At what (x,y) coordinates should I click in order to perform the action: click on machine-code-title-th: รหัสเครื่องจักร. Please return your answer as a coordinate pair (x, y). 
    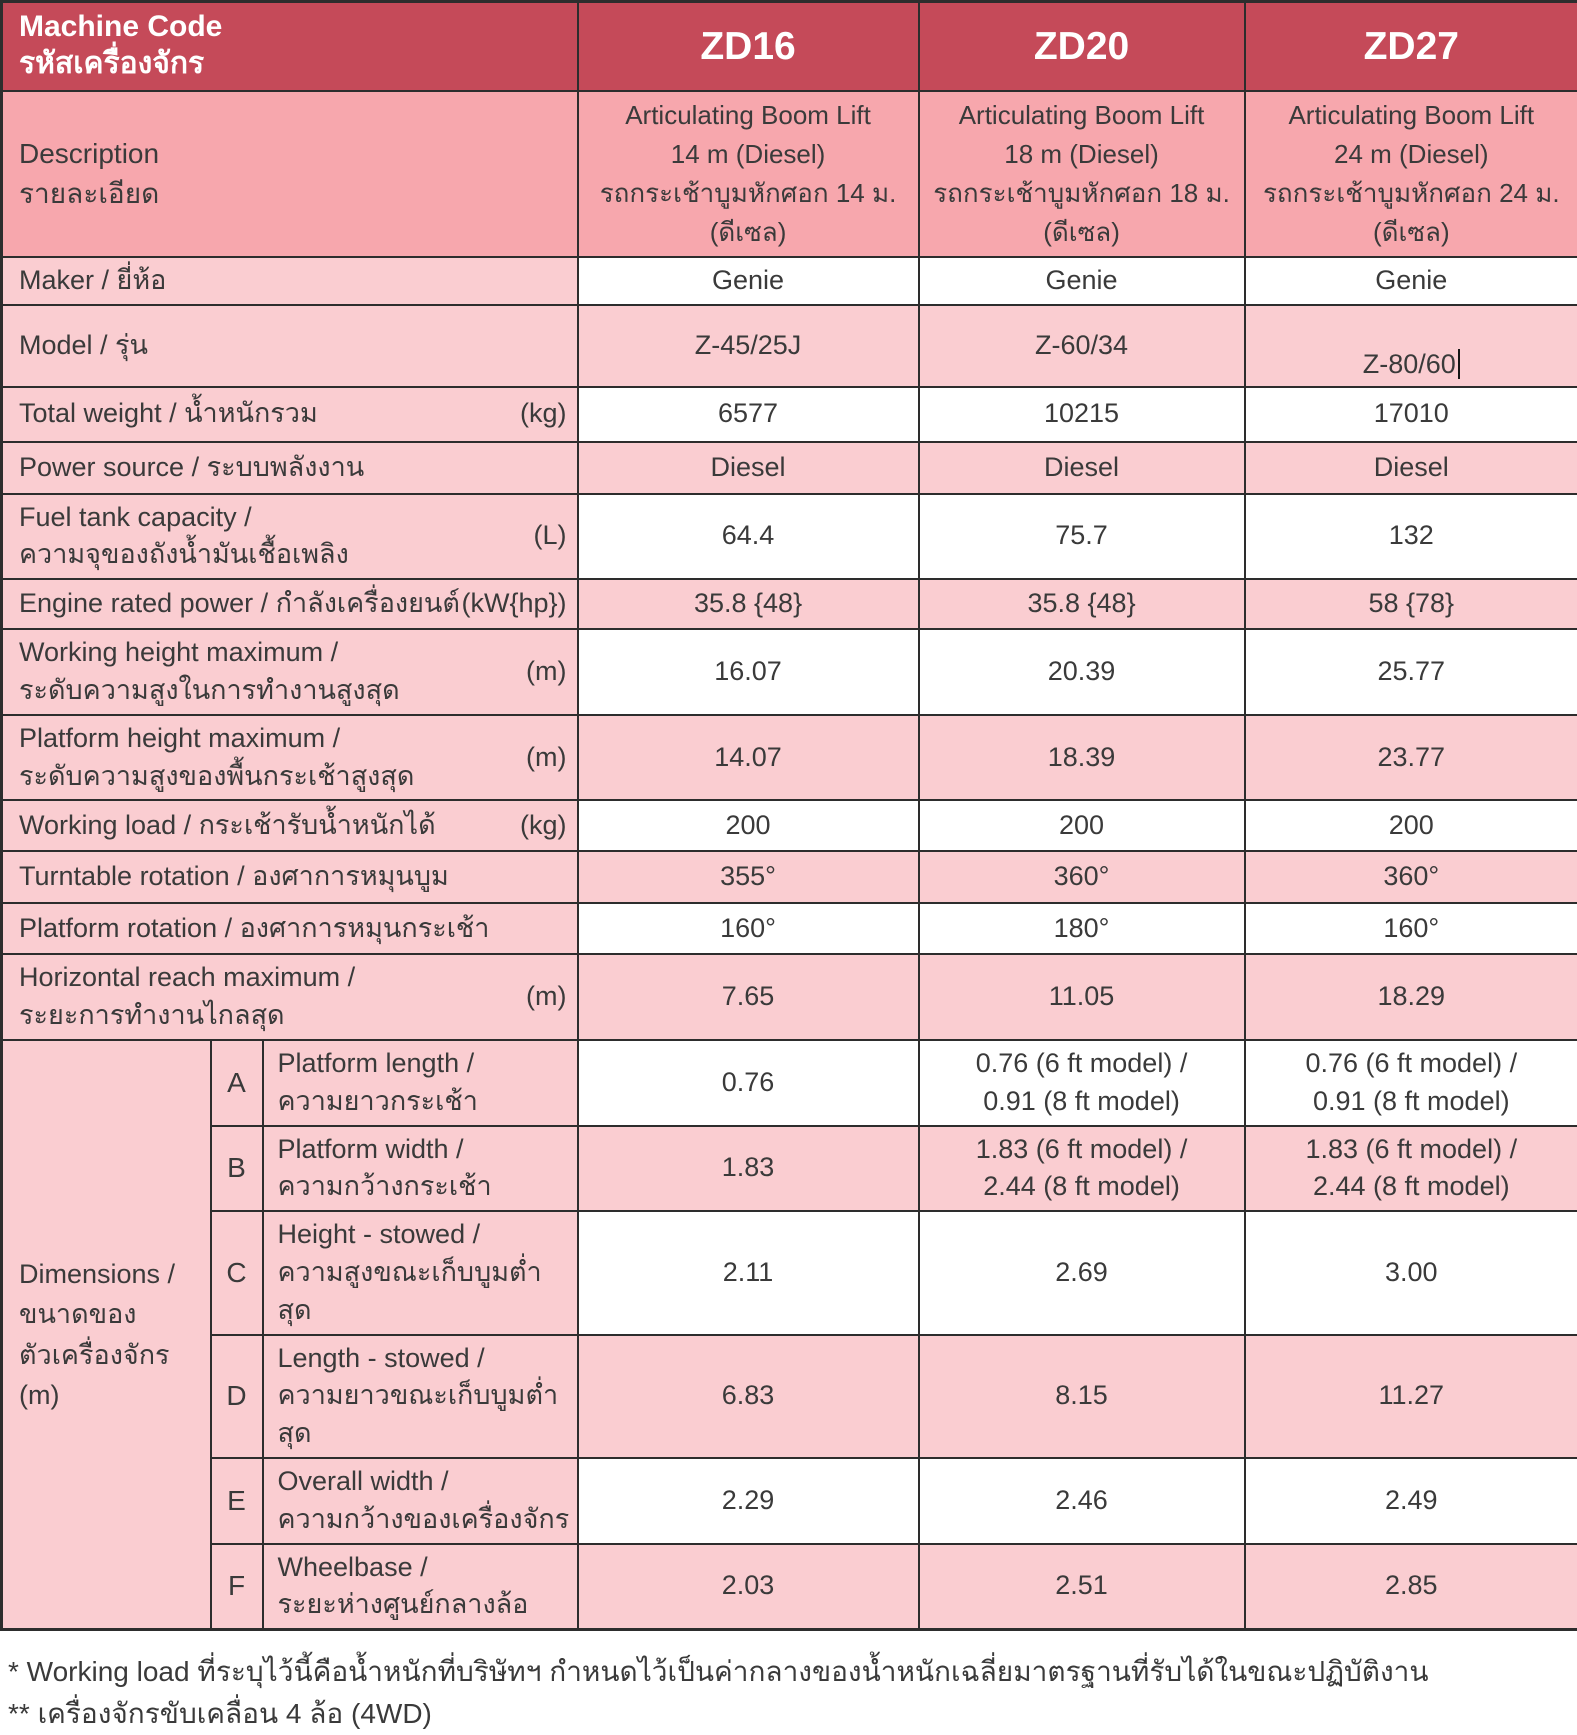
    Looking at the image, I should click on (293, 64).